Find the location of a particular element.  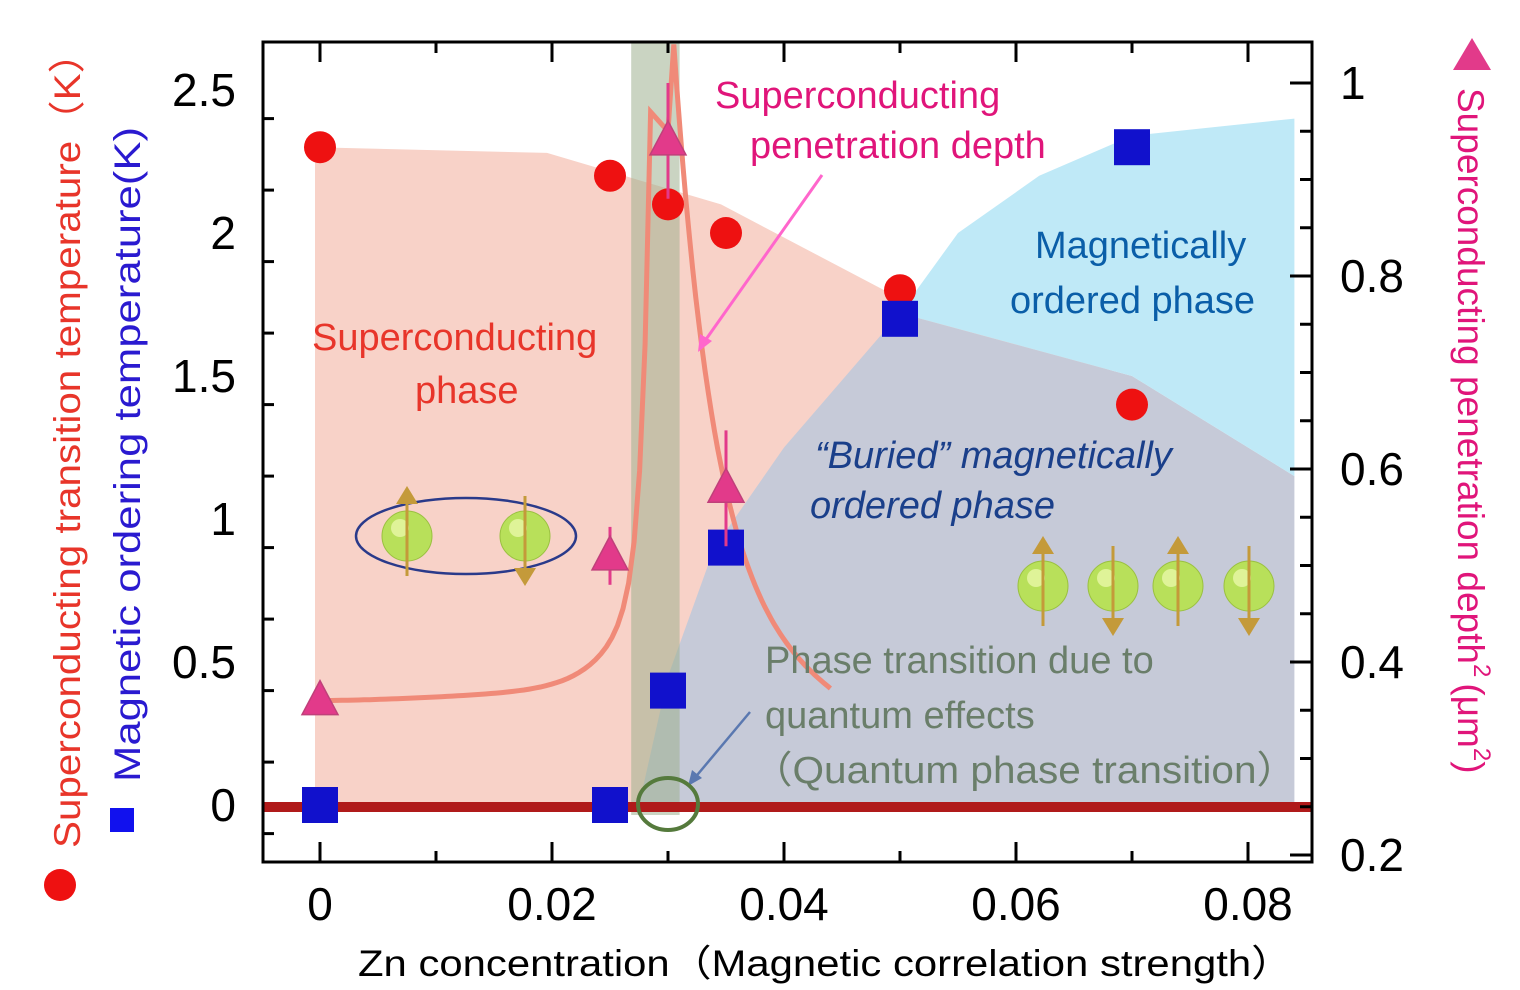

y-right-tick-label: 0.2 is located at coordinates (1372, 855).